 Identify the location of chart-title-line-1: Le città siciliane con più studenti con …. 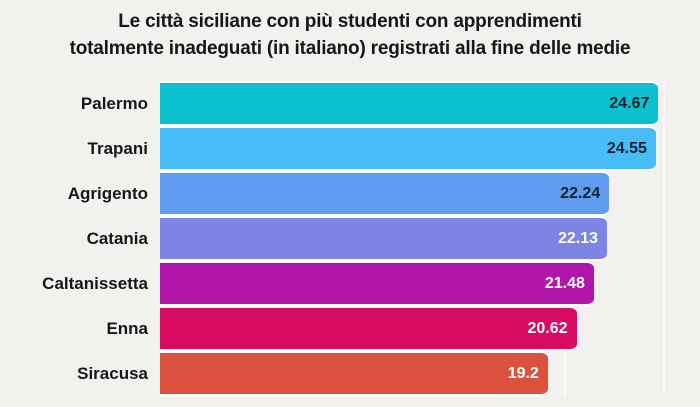
(350, 21).